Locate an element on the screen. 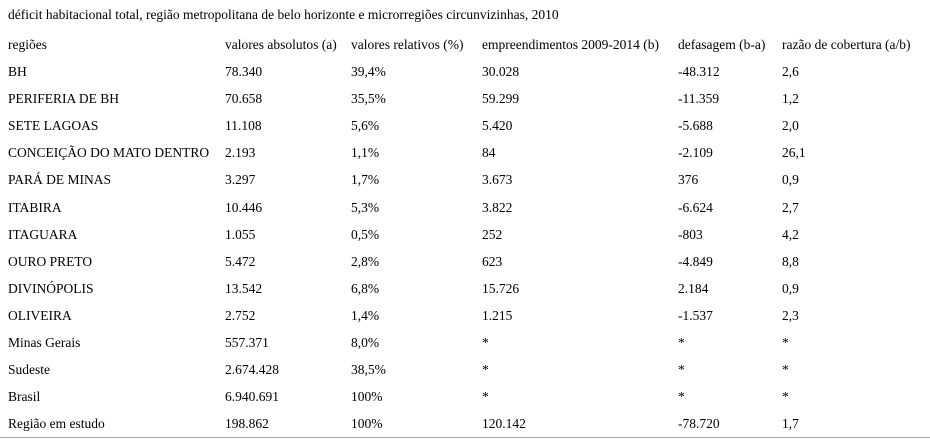 This screenshot has height=440, width=930. region-name-cell: Minas Gerais is located at coordinates (44, 343).